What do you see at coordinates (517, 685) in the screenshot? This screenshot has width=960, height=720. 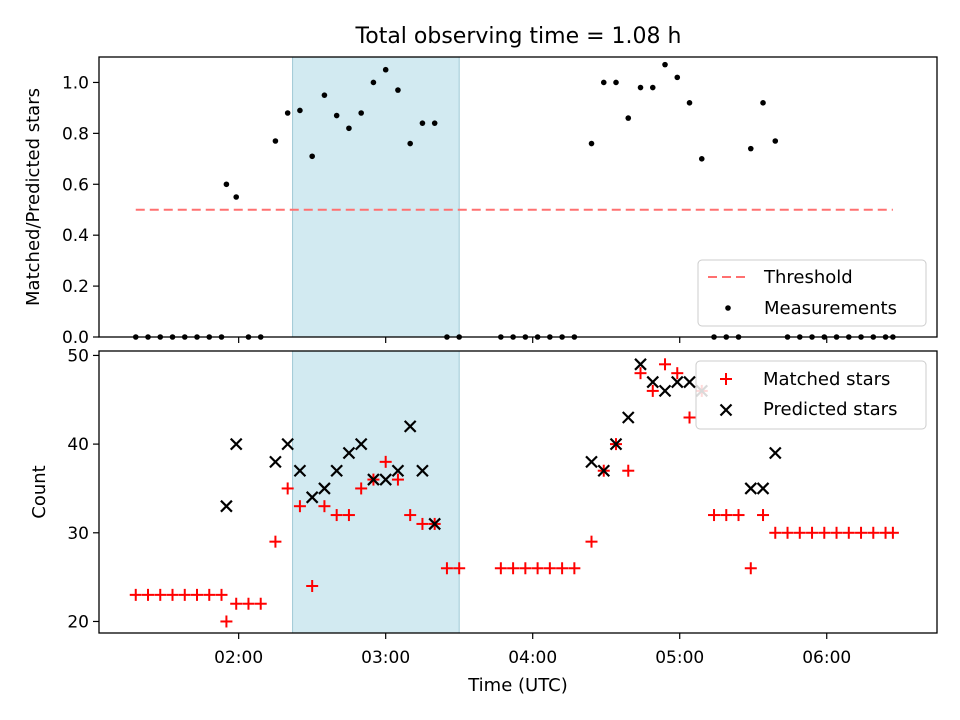 I see `x-axis-label: Time (UTC)` at bounding box center [517, 685].